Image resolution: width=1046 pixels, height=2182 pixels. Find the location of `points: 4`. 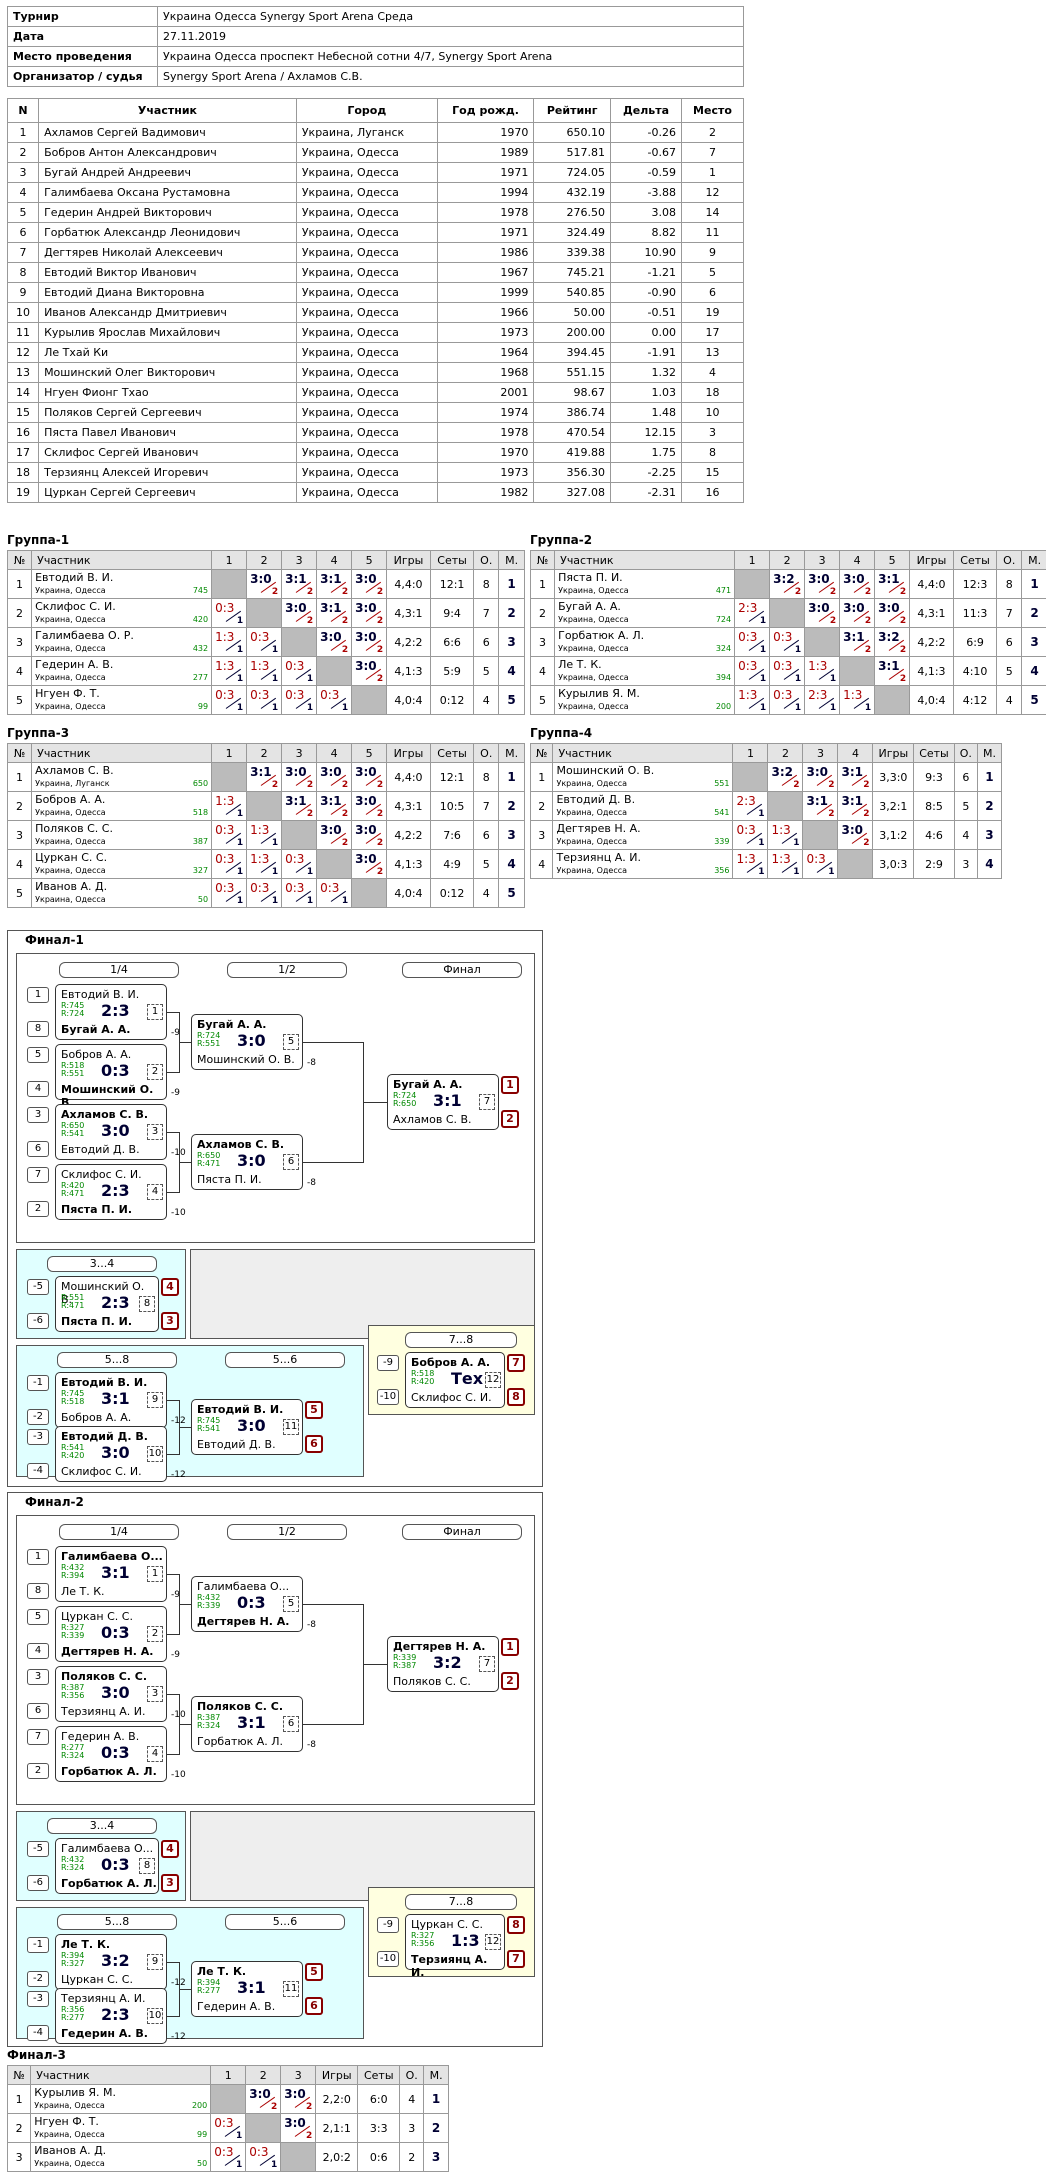

points: 4 is located at coordinates (412, 2099).